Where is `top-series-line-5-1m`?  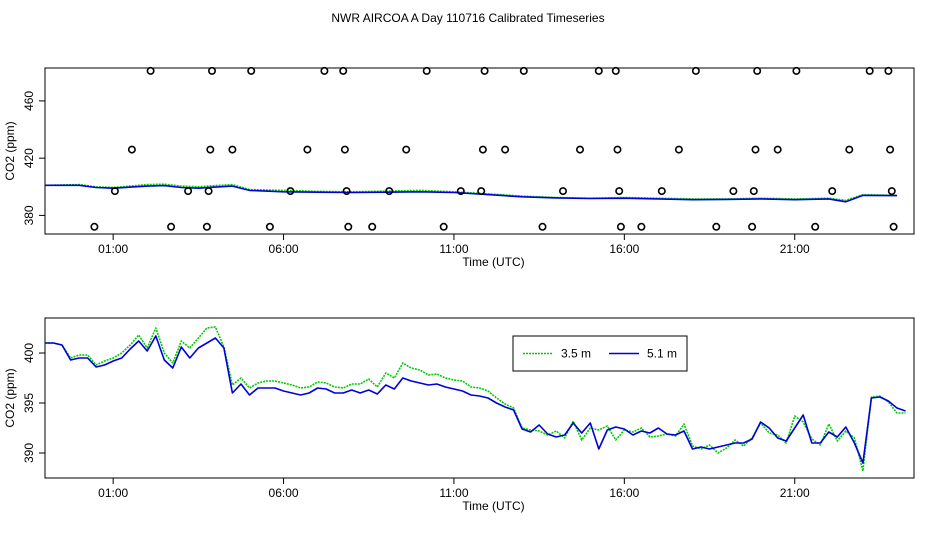
top-series-line-5-1m is located at coordinates (471, 193).